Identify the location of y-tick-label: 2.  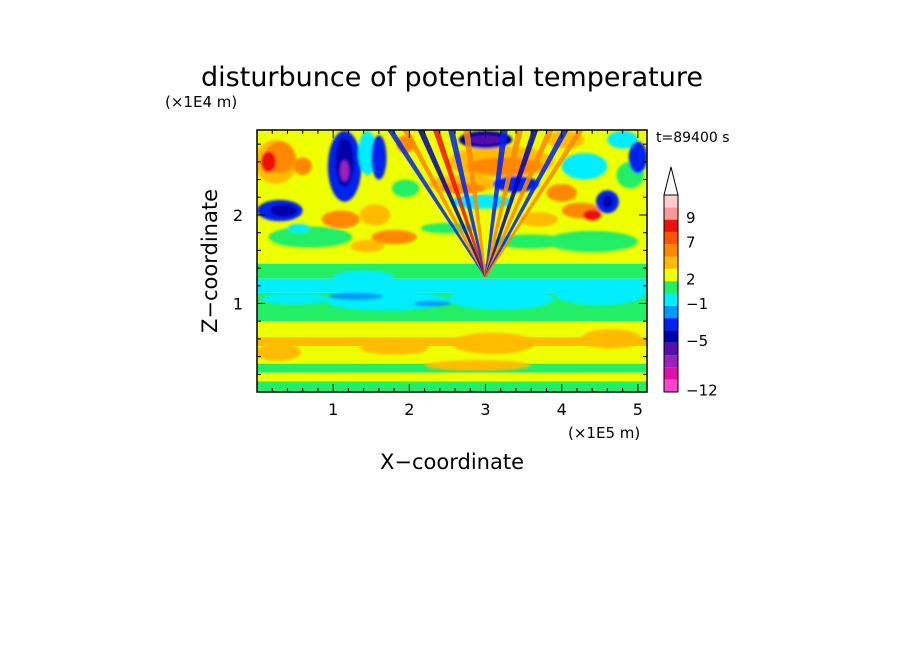
(238, 215).